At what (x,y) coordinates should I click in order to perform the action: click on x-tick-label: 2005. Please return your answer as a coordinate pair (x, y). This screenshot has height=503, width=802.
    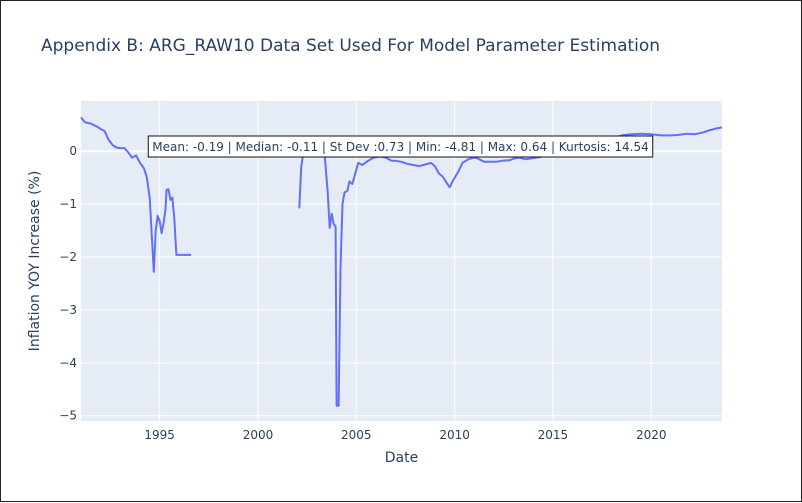
    Looking at the image, I should click on (356, 435).